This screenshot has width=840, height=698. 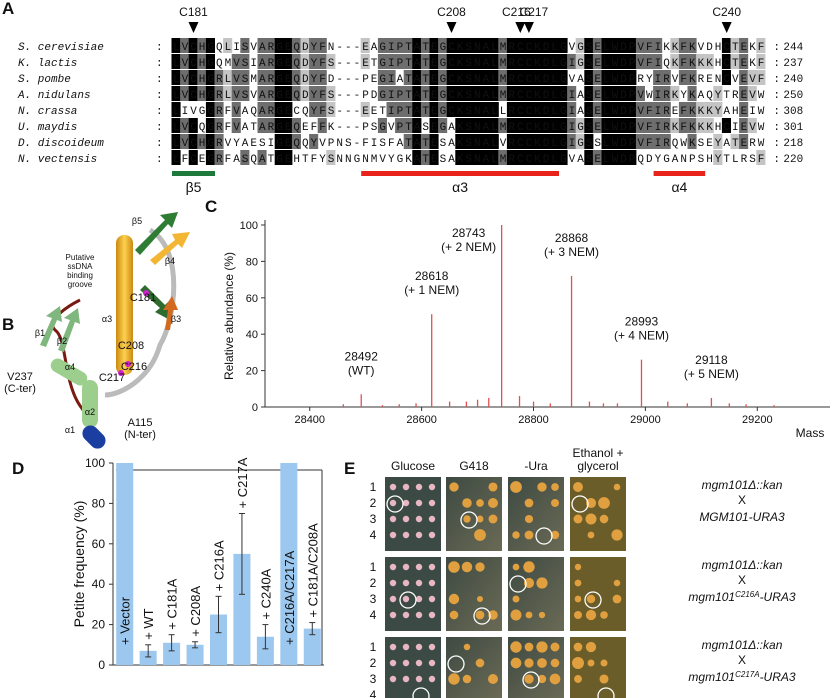 What do you see at coordinates (615, 144) in the screenshot?
I see `residue: W` at bounding box center [615, 144].